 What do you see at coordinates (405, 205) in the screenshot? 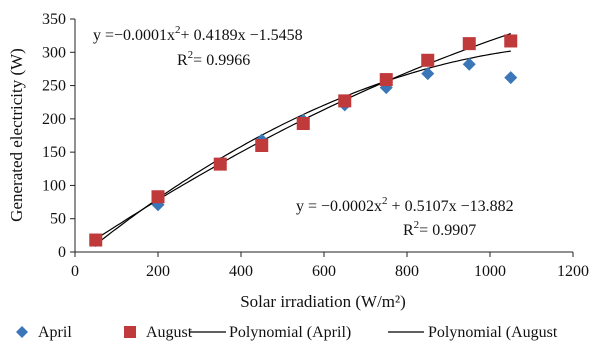
I see `april-eq-label: y = −0.0002x2 + 0.5107x −13.882` at bounding box center [405, 205].